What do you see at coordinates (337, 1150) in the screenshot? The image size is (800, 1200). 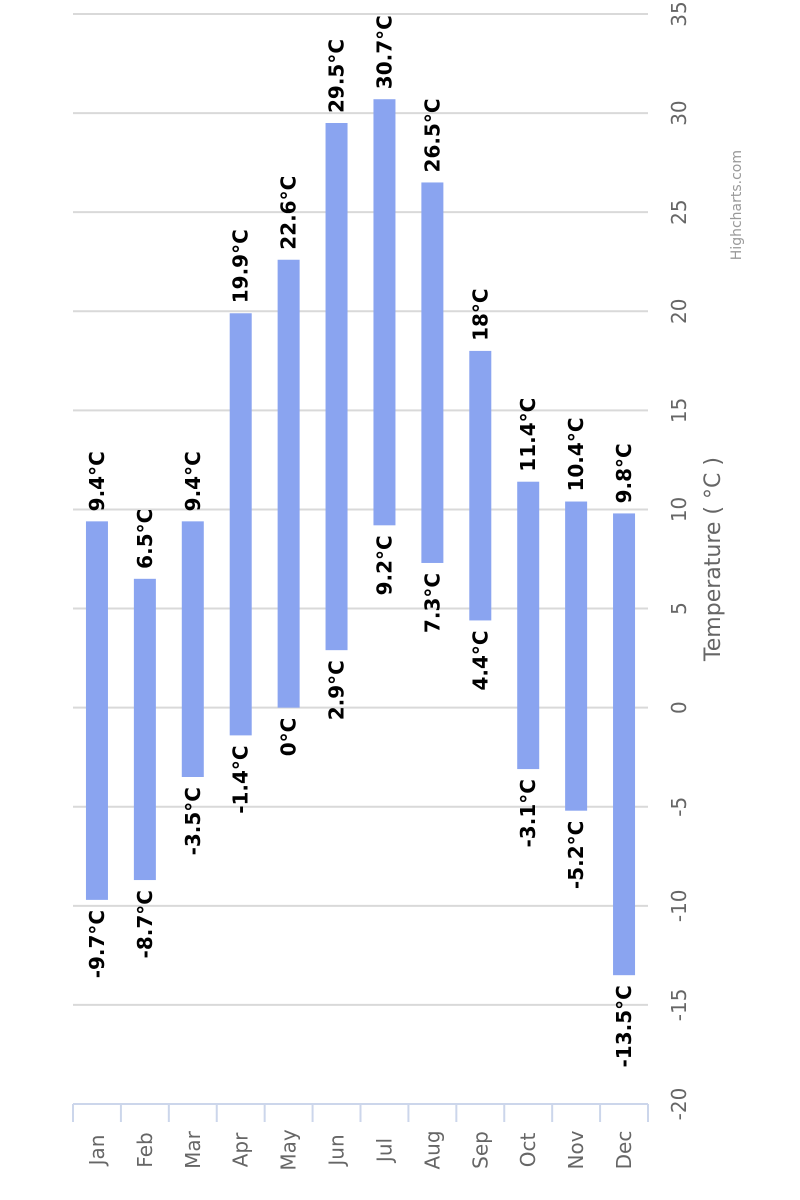 I see `x-tick-label: Jun` at bounding box center [337, 1150].